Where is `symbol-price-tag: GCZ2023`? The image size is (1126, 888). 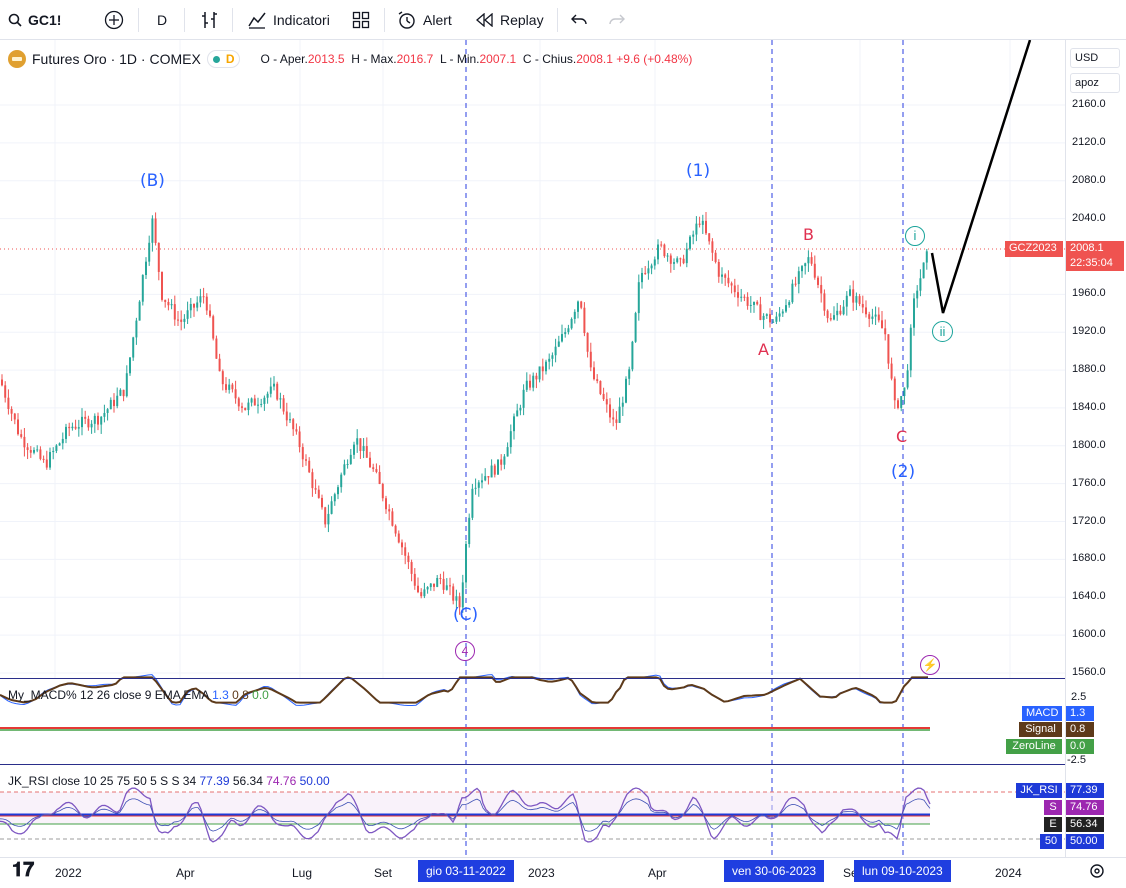 symbol-price-tag: GCZ2023 is located at coordinates (1034, 249).